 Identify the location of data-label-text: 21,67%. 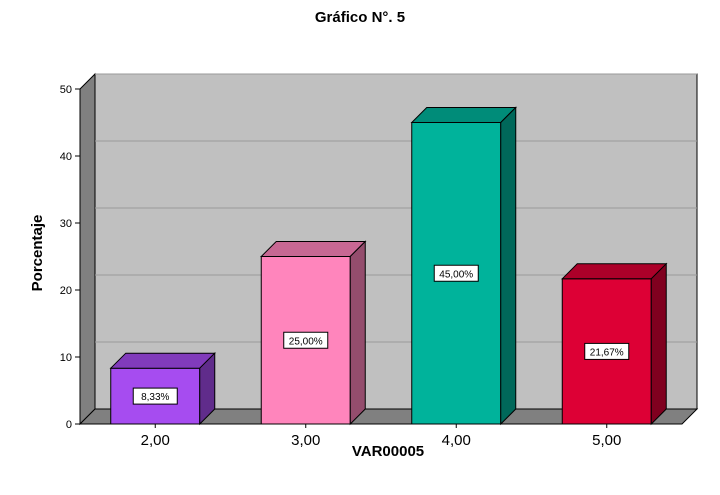
(607, 352).